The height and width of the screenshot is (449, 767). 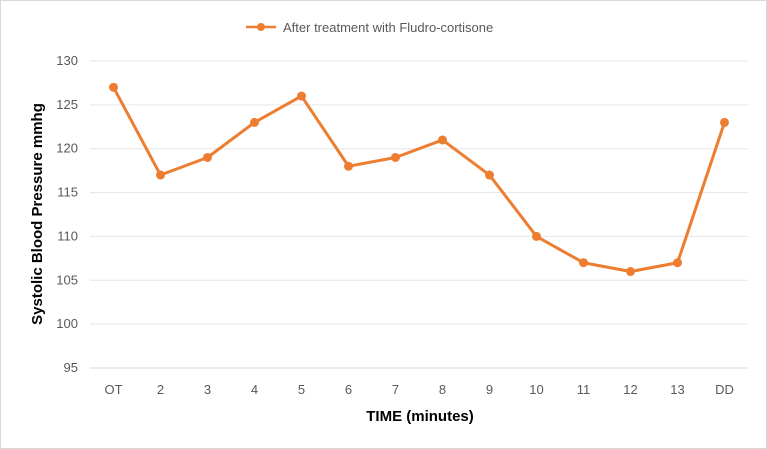 What do you see at coordinates (301, 389) in the screenshot?
I see `x-tick-label: 5` at bounding box center [301, 389].